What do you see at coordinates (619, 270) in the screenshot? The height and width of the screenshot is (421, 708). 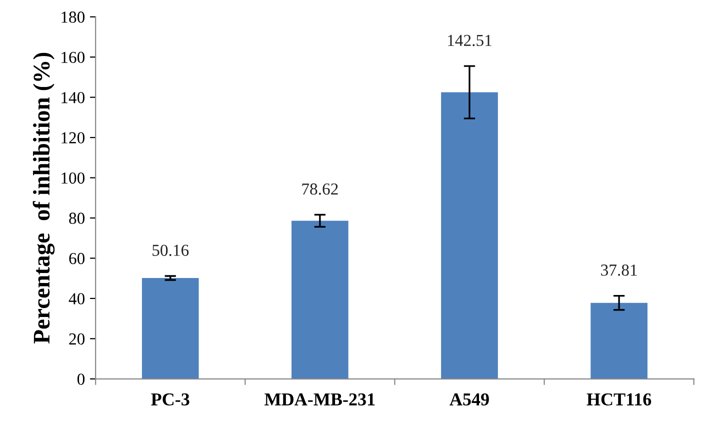 I see `data-label: 37.81` at bounding box center [619, 270].